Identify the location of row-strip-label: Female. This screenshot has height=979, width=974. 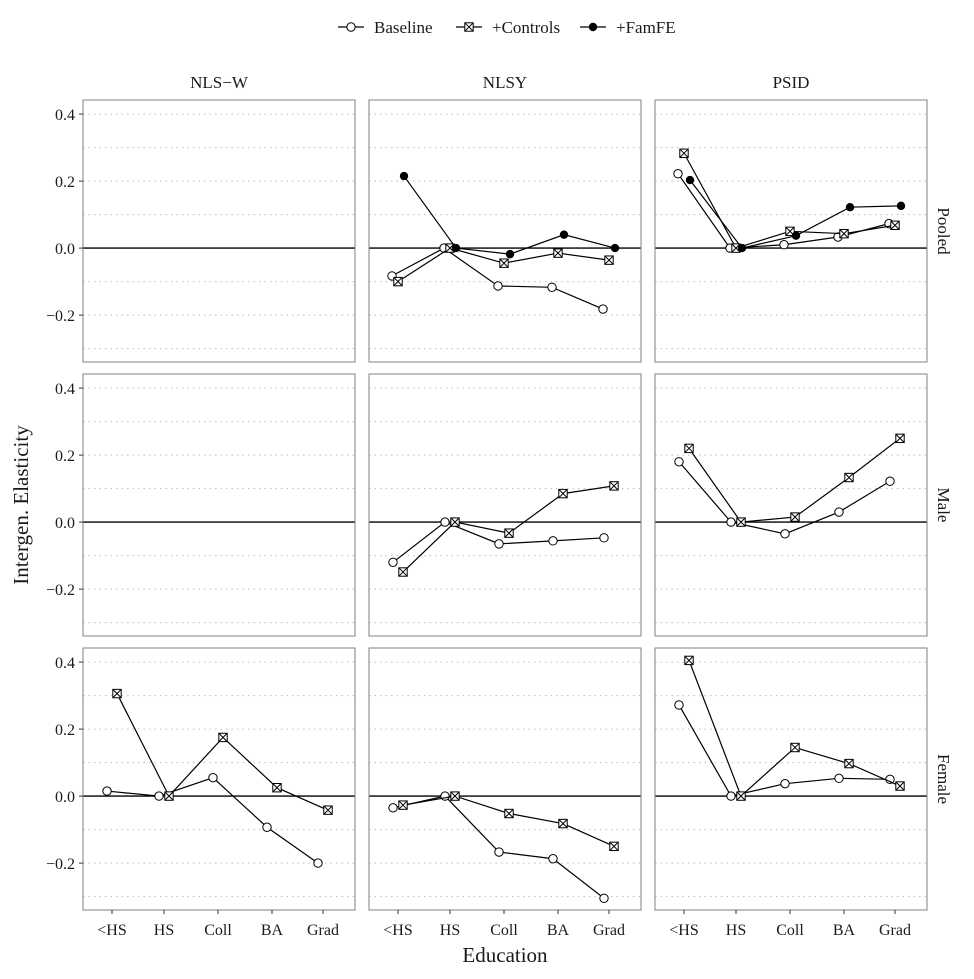
(943, 779).